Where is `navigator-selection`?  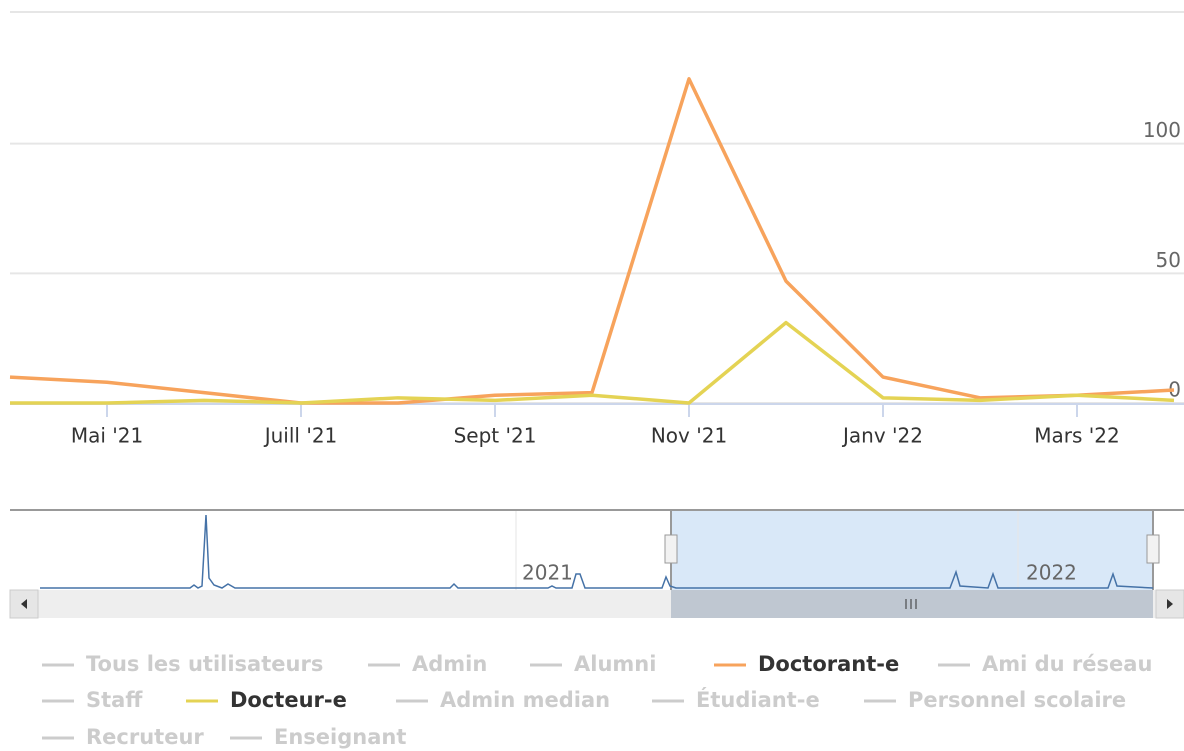
navigator-selection is located at coordinates (912, 550).